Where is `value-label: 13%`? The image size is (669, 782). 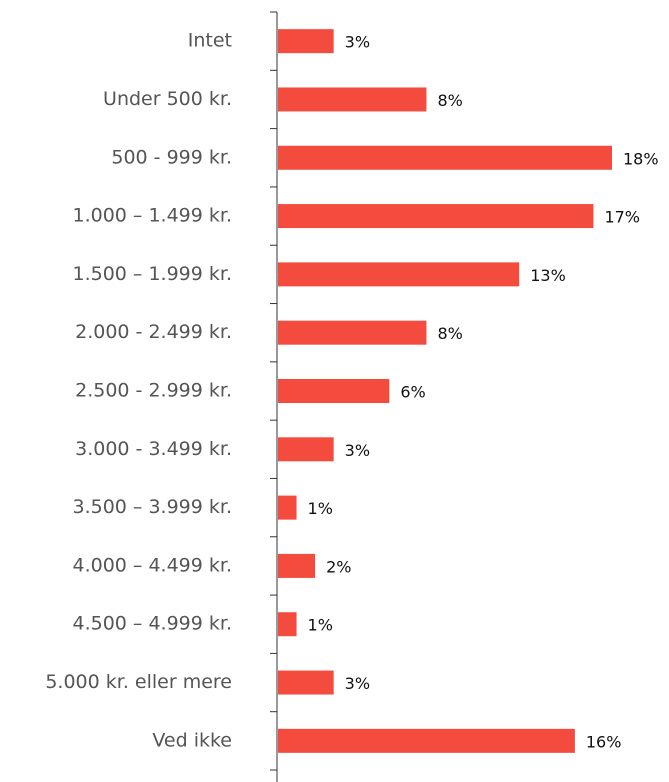
value-label: 13% is located at coordinates (548, 275).